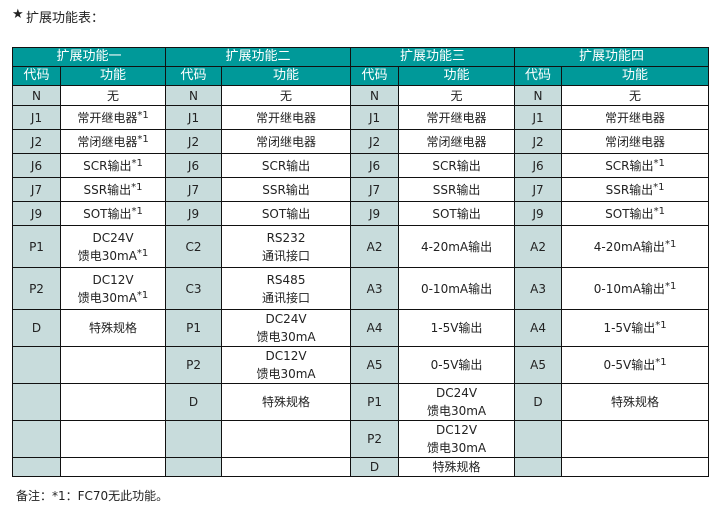 The width and height of the screenshot is (723, 514). What do you see at coordinates (635, 213) in the screenshot?
I see `function-cell: SOT输出*1` at bounding box center [635, 213].